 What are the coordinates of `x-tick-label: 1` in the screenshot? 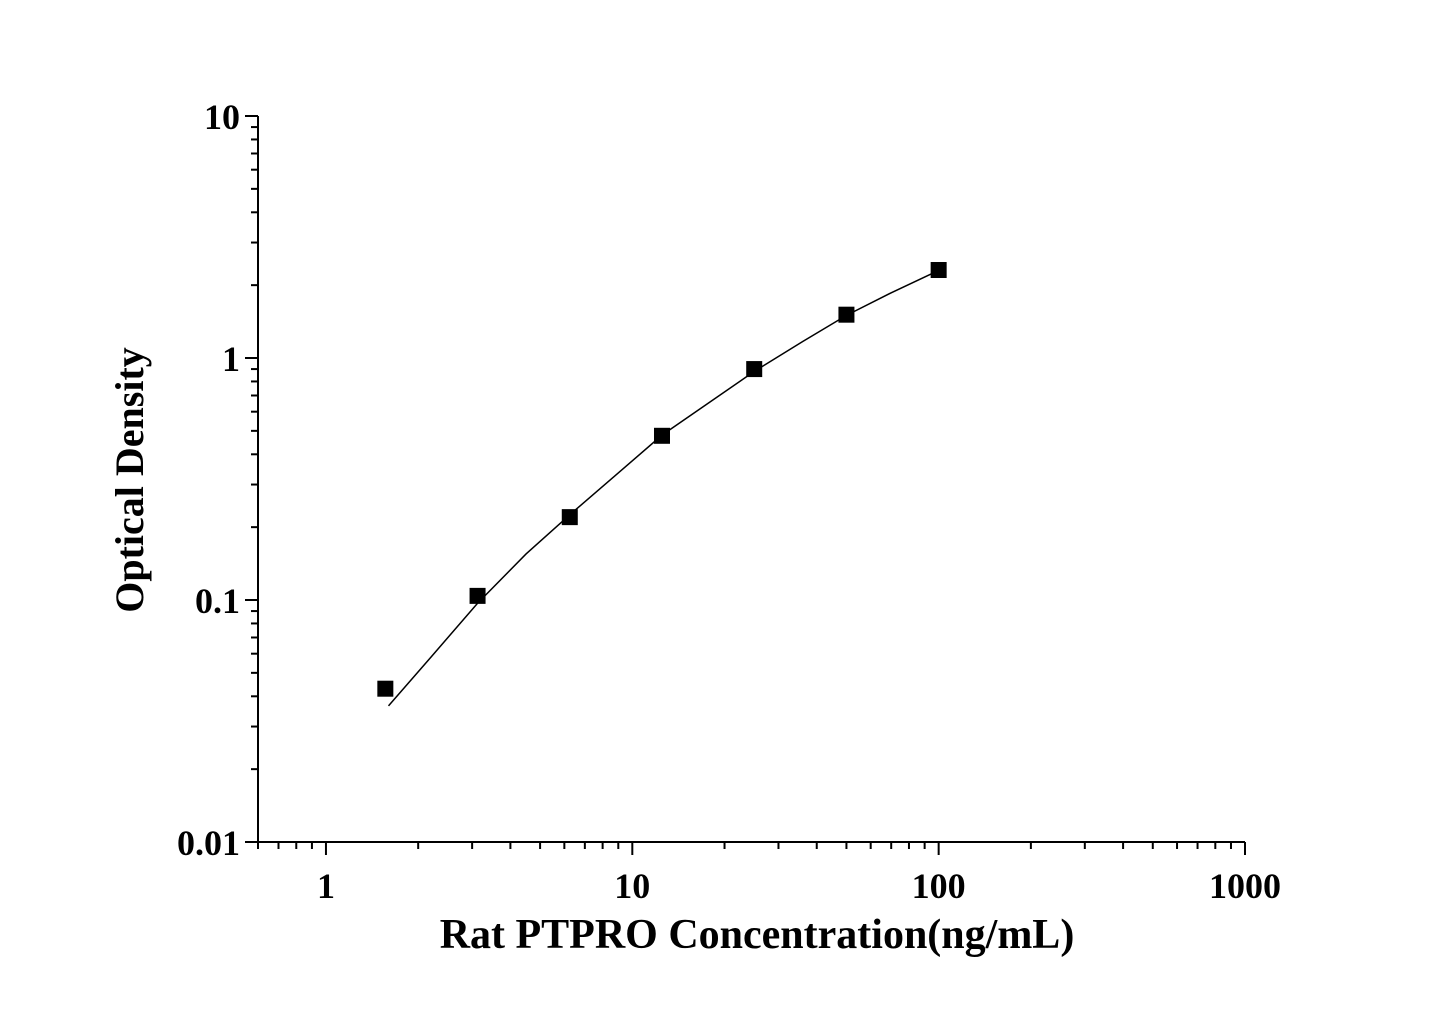 It's located at (326, 886).